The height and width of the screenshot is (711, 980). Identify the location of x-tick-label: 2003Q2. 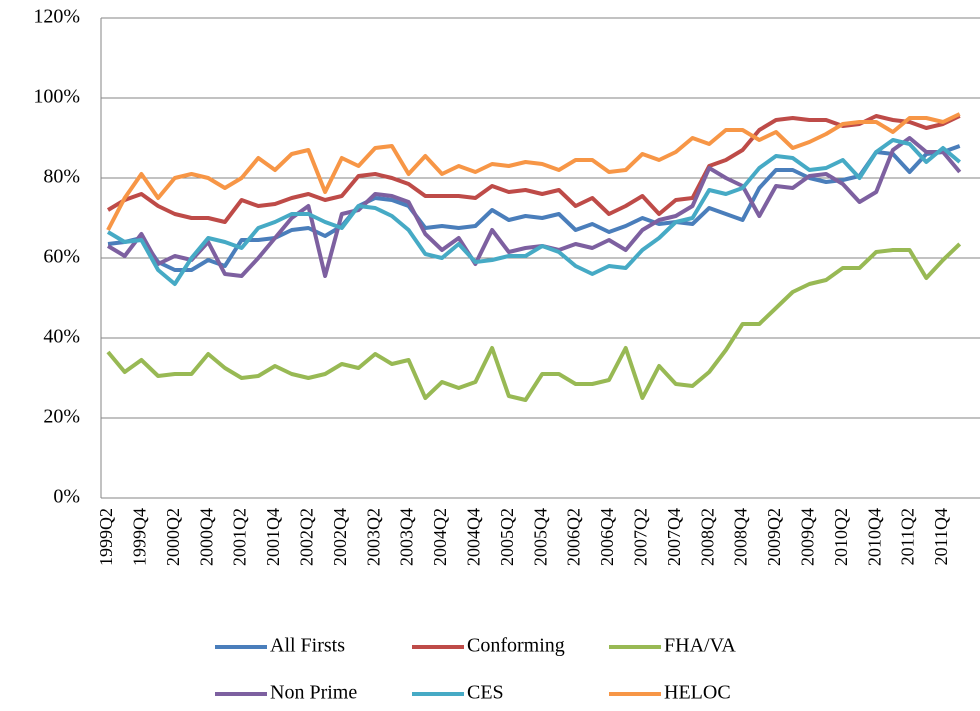
(373, 537).